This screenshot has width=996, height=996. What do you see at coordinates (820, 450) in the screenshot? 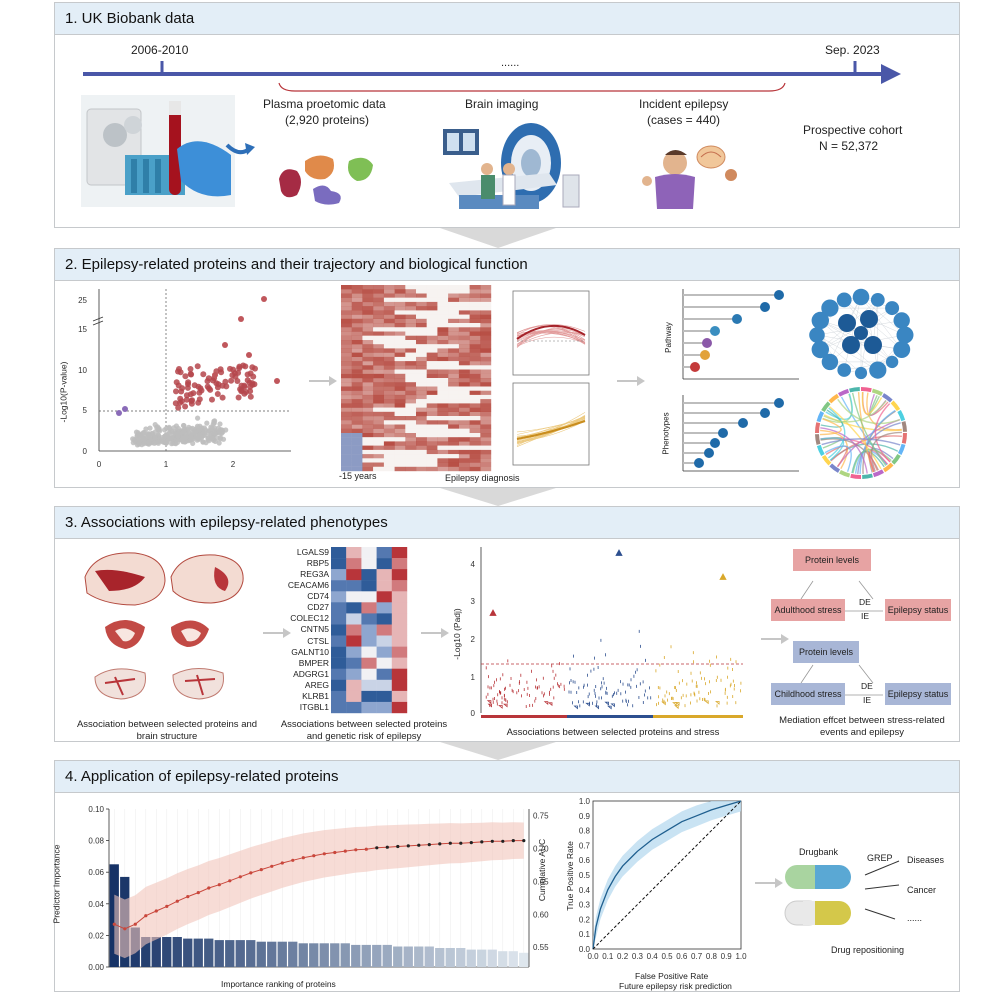
I see `chord-arc` at bounding box center [820, 450].